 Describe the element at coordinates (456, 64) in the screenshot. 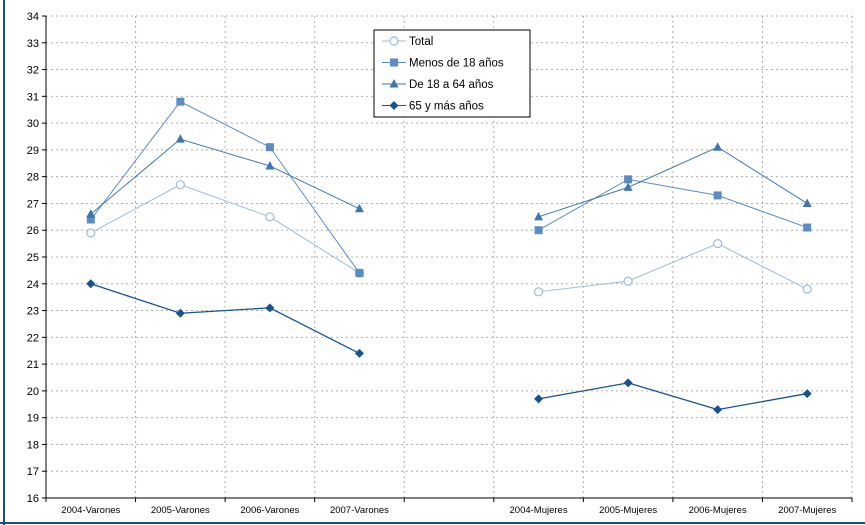

I see `legend-label: Menos de 18 años` at that location.